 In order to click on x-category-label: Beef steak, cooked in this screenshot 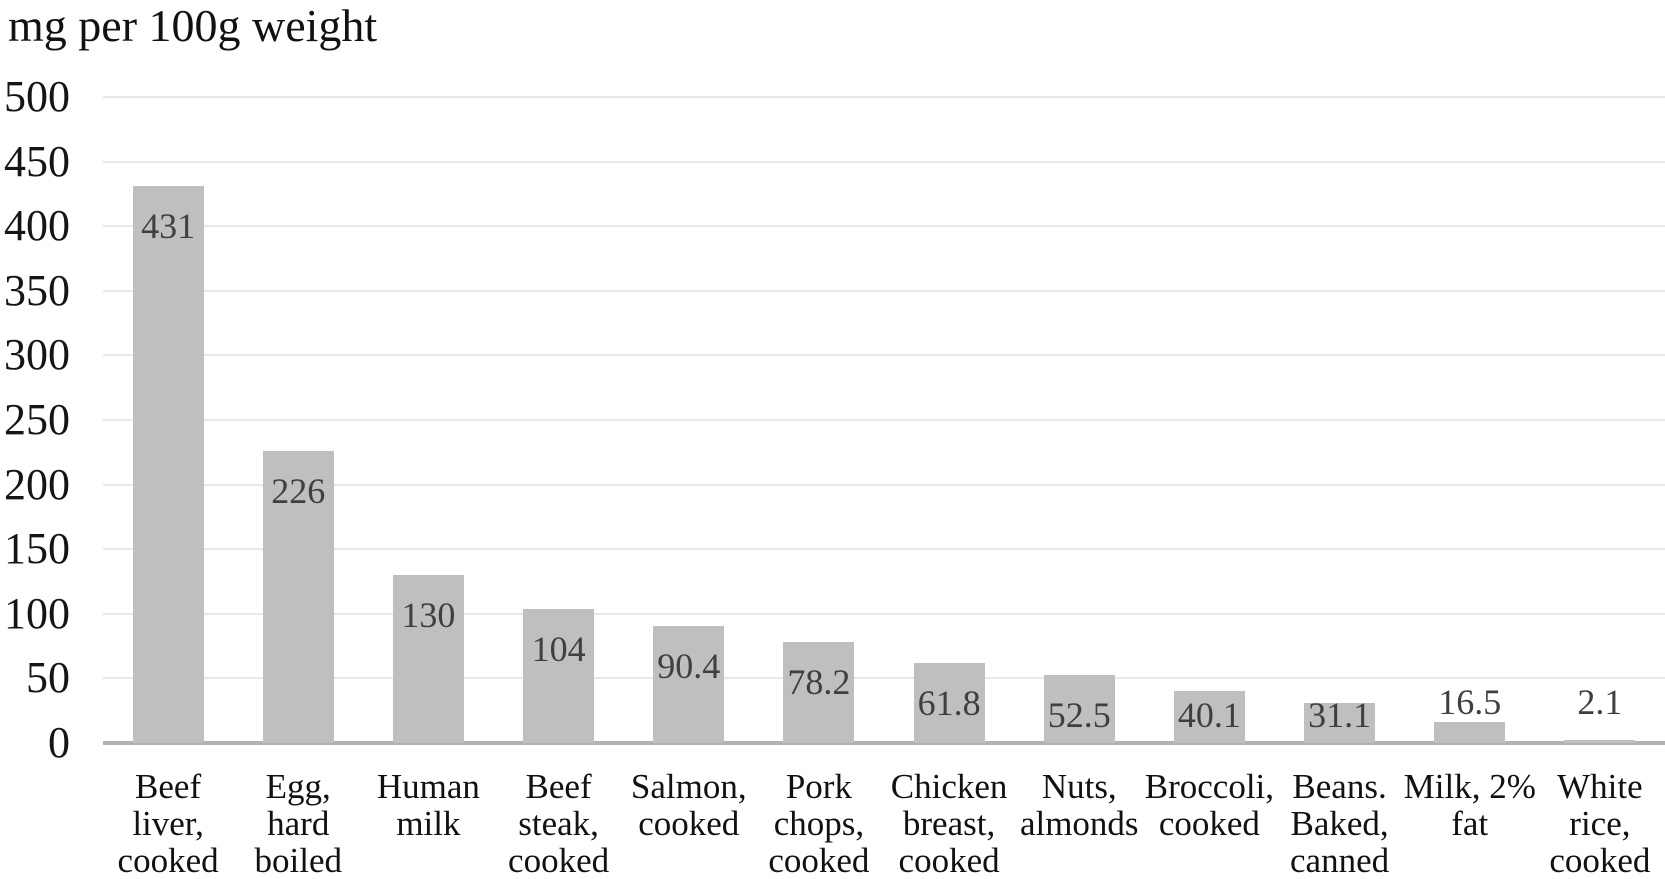, I will do `click(559, 823)`.